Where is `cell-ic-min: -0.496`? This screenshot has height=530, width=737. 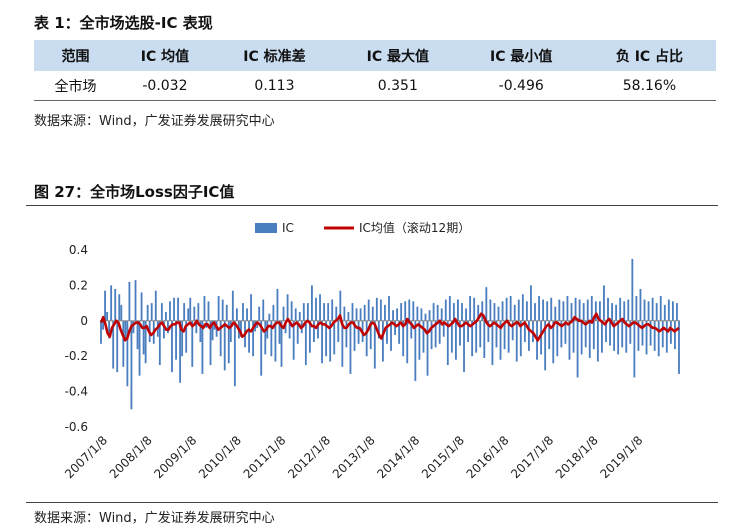
cell-ic-min: -0.496 is located at coordinates (521, 86).